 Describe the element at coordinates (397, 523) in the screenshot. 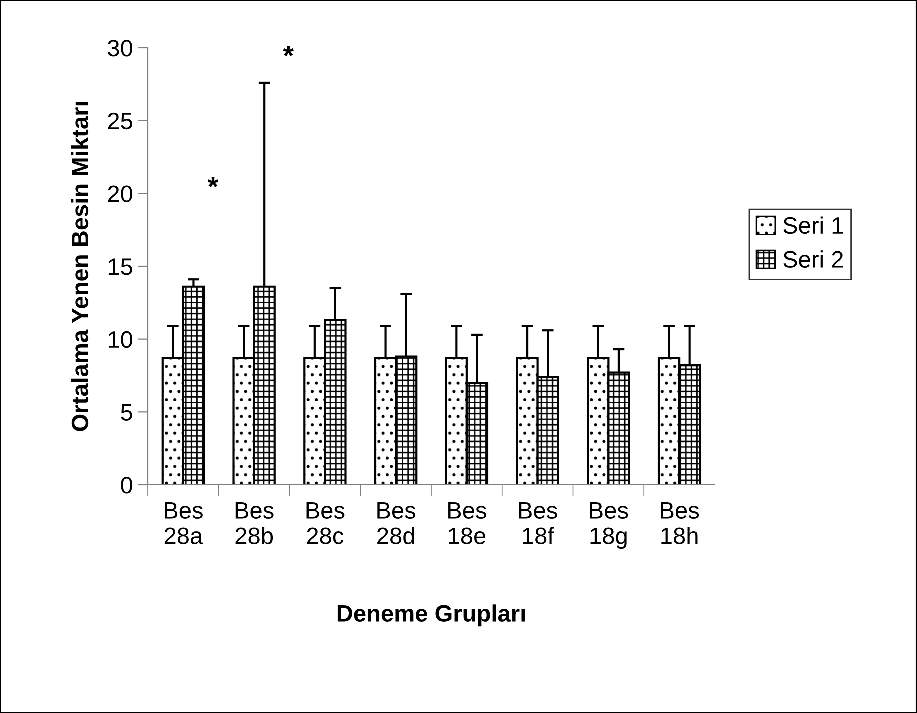

I see `x-tick-label: Bes 28d` at that location.